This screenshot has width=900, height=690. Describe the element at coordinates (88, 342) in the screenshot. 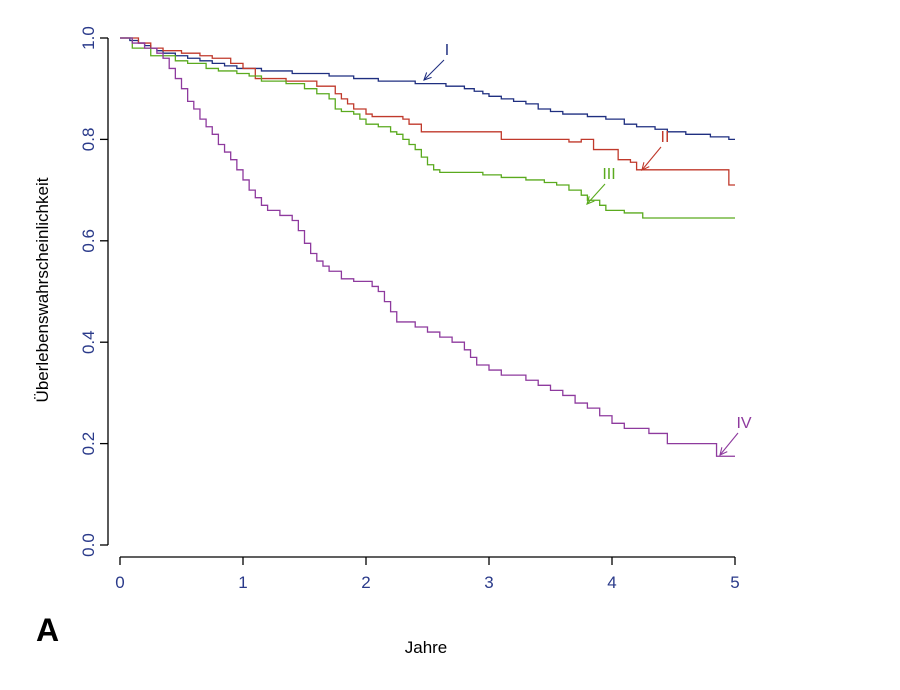

I see `y-tick-label: 0.4` at that location.